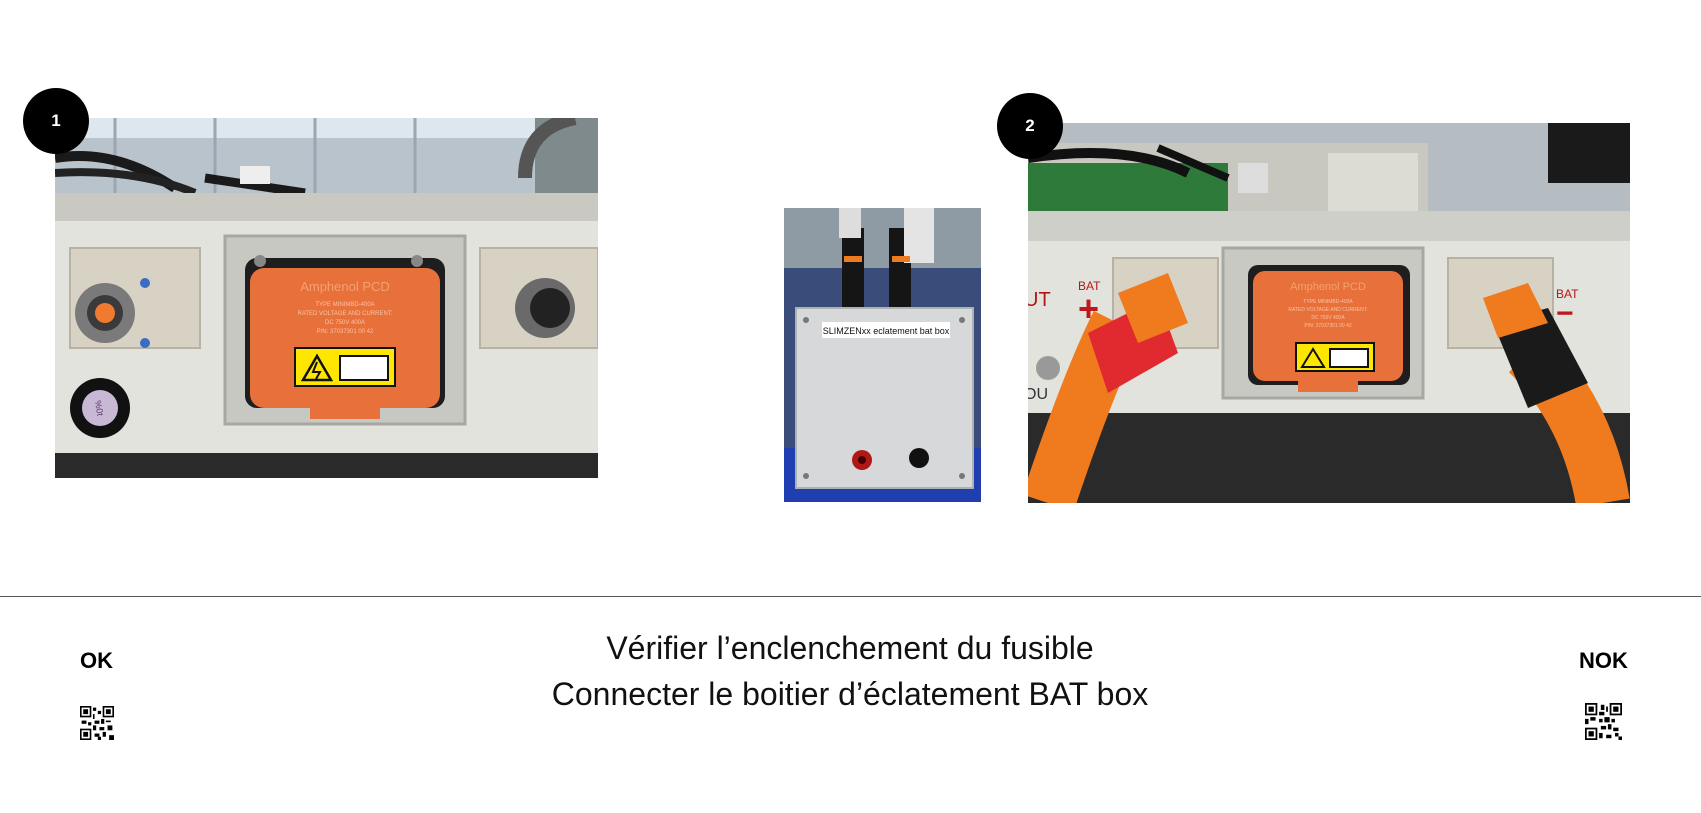  I want to click on breakout-box-label: SLIMZENxx eclatement bat box, so click(886, 331).